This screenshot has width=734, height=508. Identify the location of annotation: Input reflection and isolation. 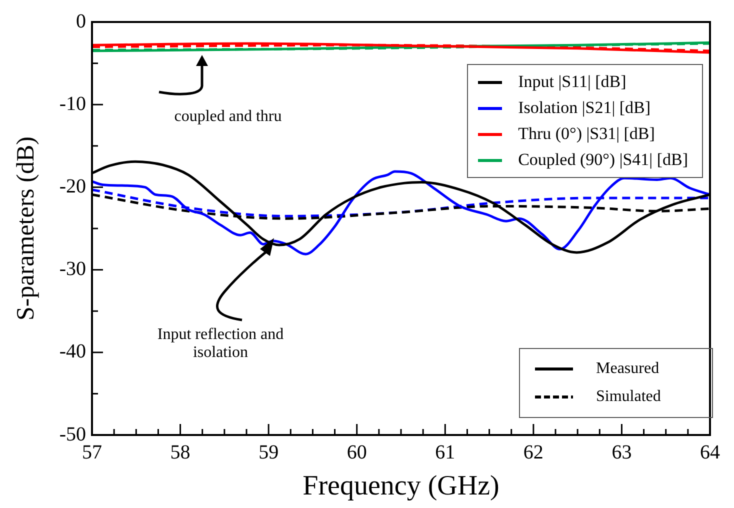
(220, 344).